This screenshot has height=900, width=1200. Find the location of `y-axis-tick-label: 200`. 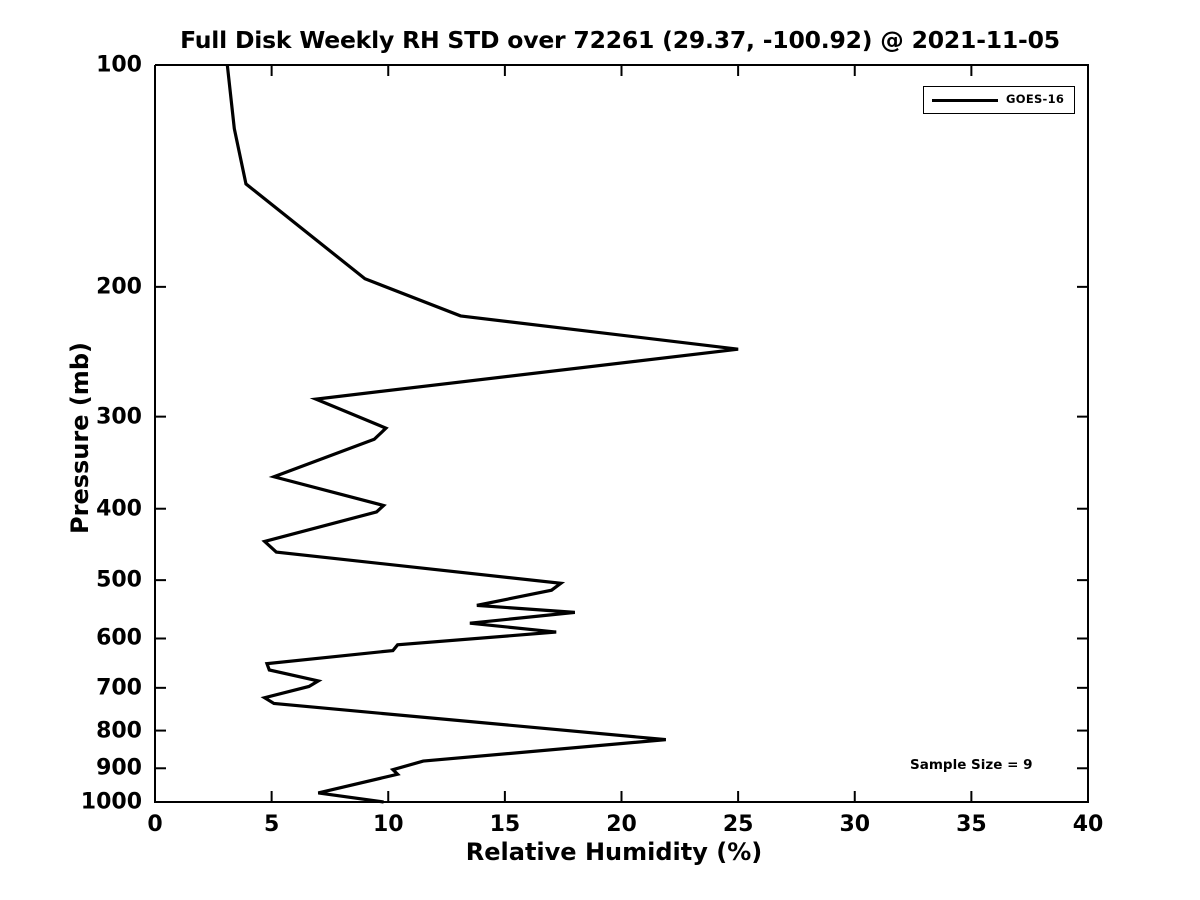

y-axis-tick-label: 200 is located at coordinates (119, 287).